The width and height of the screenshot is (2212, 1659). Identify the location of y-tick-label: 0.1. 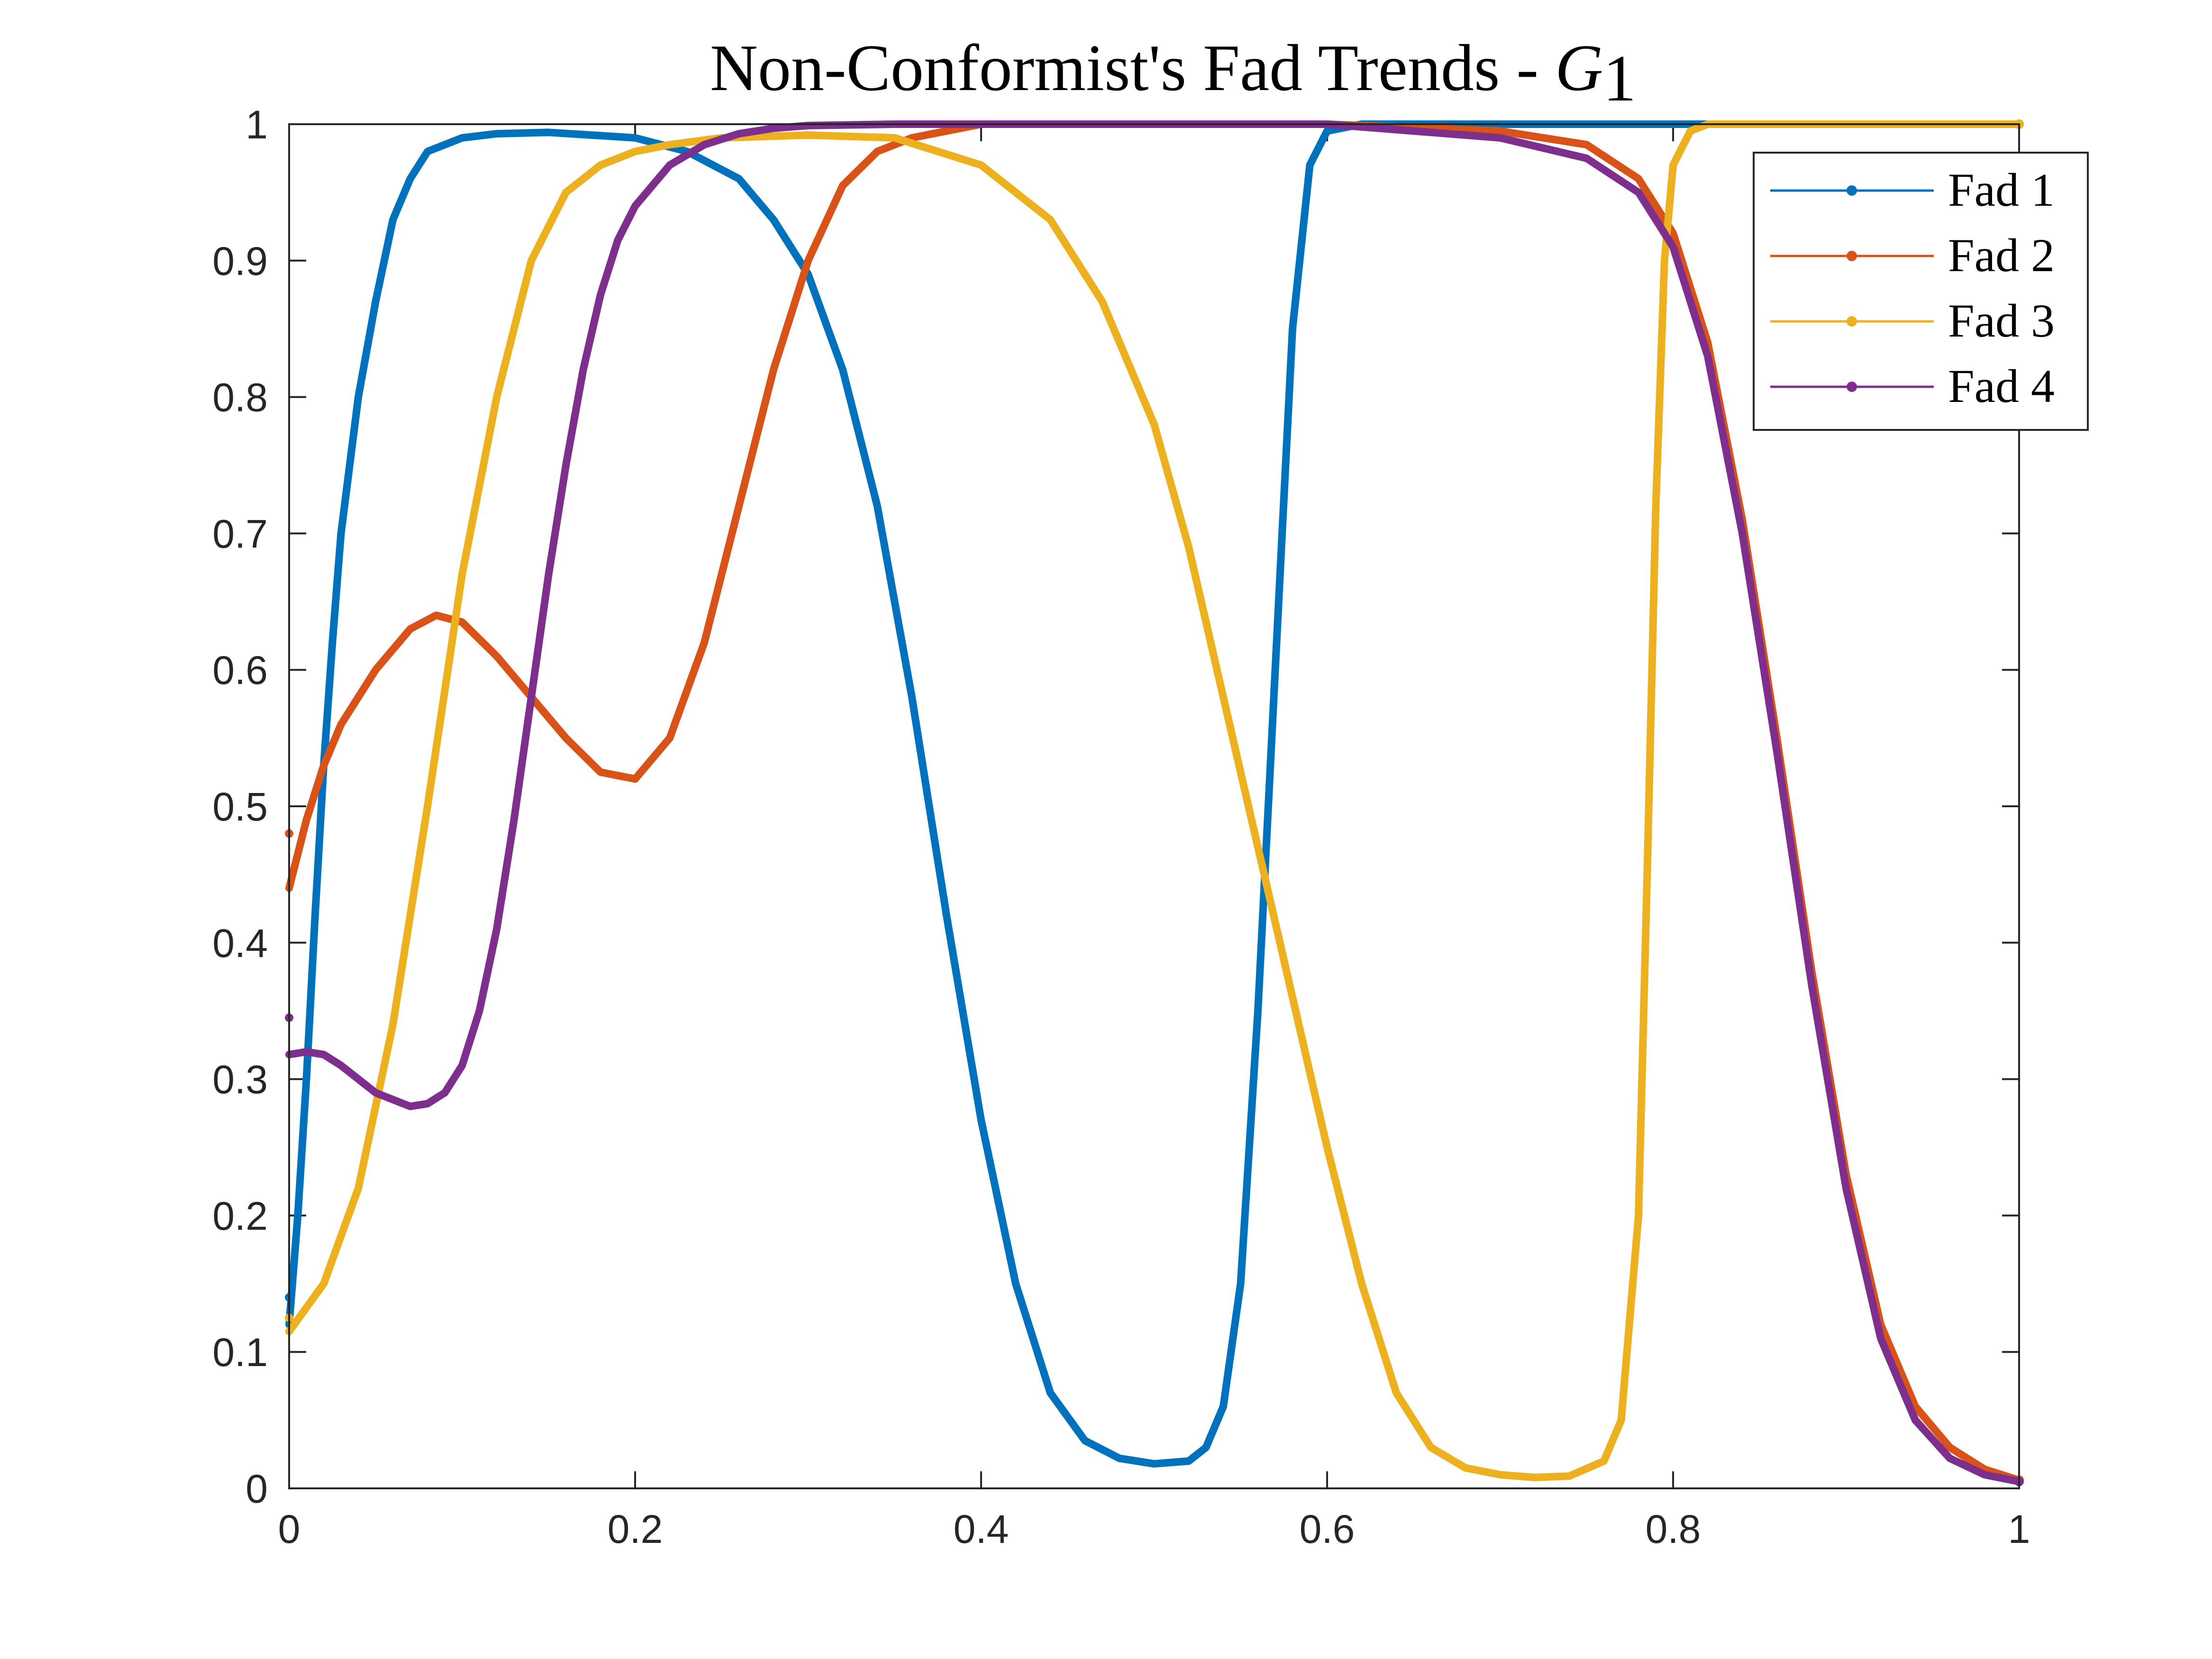
(240, 1352).